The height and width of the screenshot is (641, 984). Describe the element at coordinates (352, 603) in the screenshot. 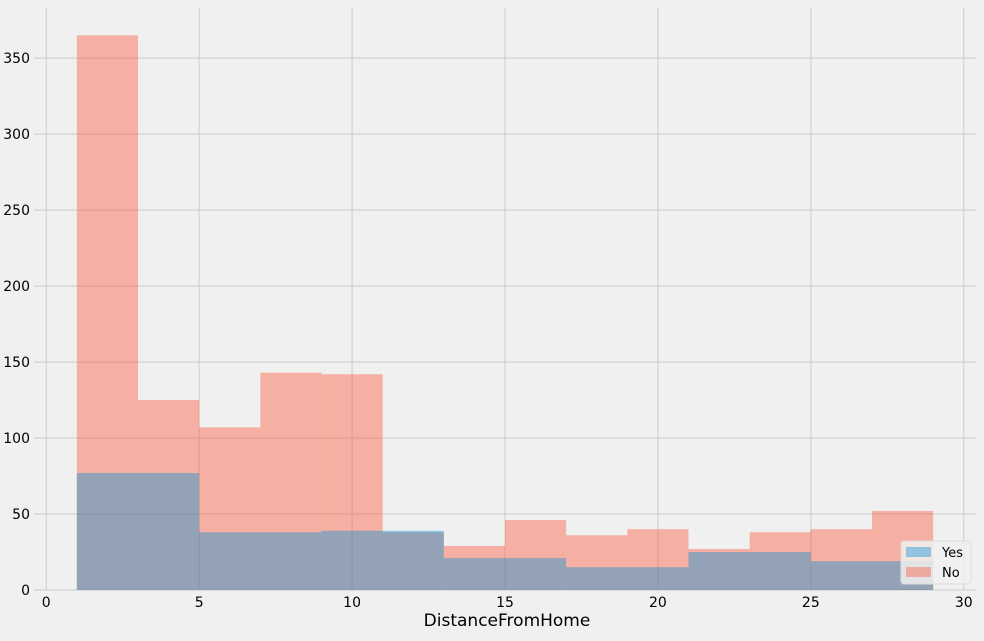

I see `x-tick-label: 10` at that location.